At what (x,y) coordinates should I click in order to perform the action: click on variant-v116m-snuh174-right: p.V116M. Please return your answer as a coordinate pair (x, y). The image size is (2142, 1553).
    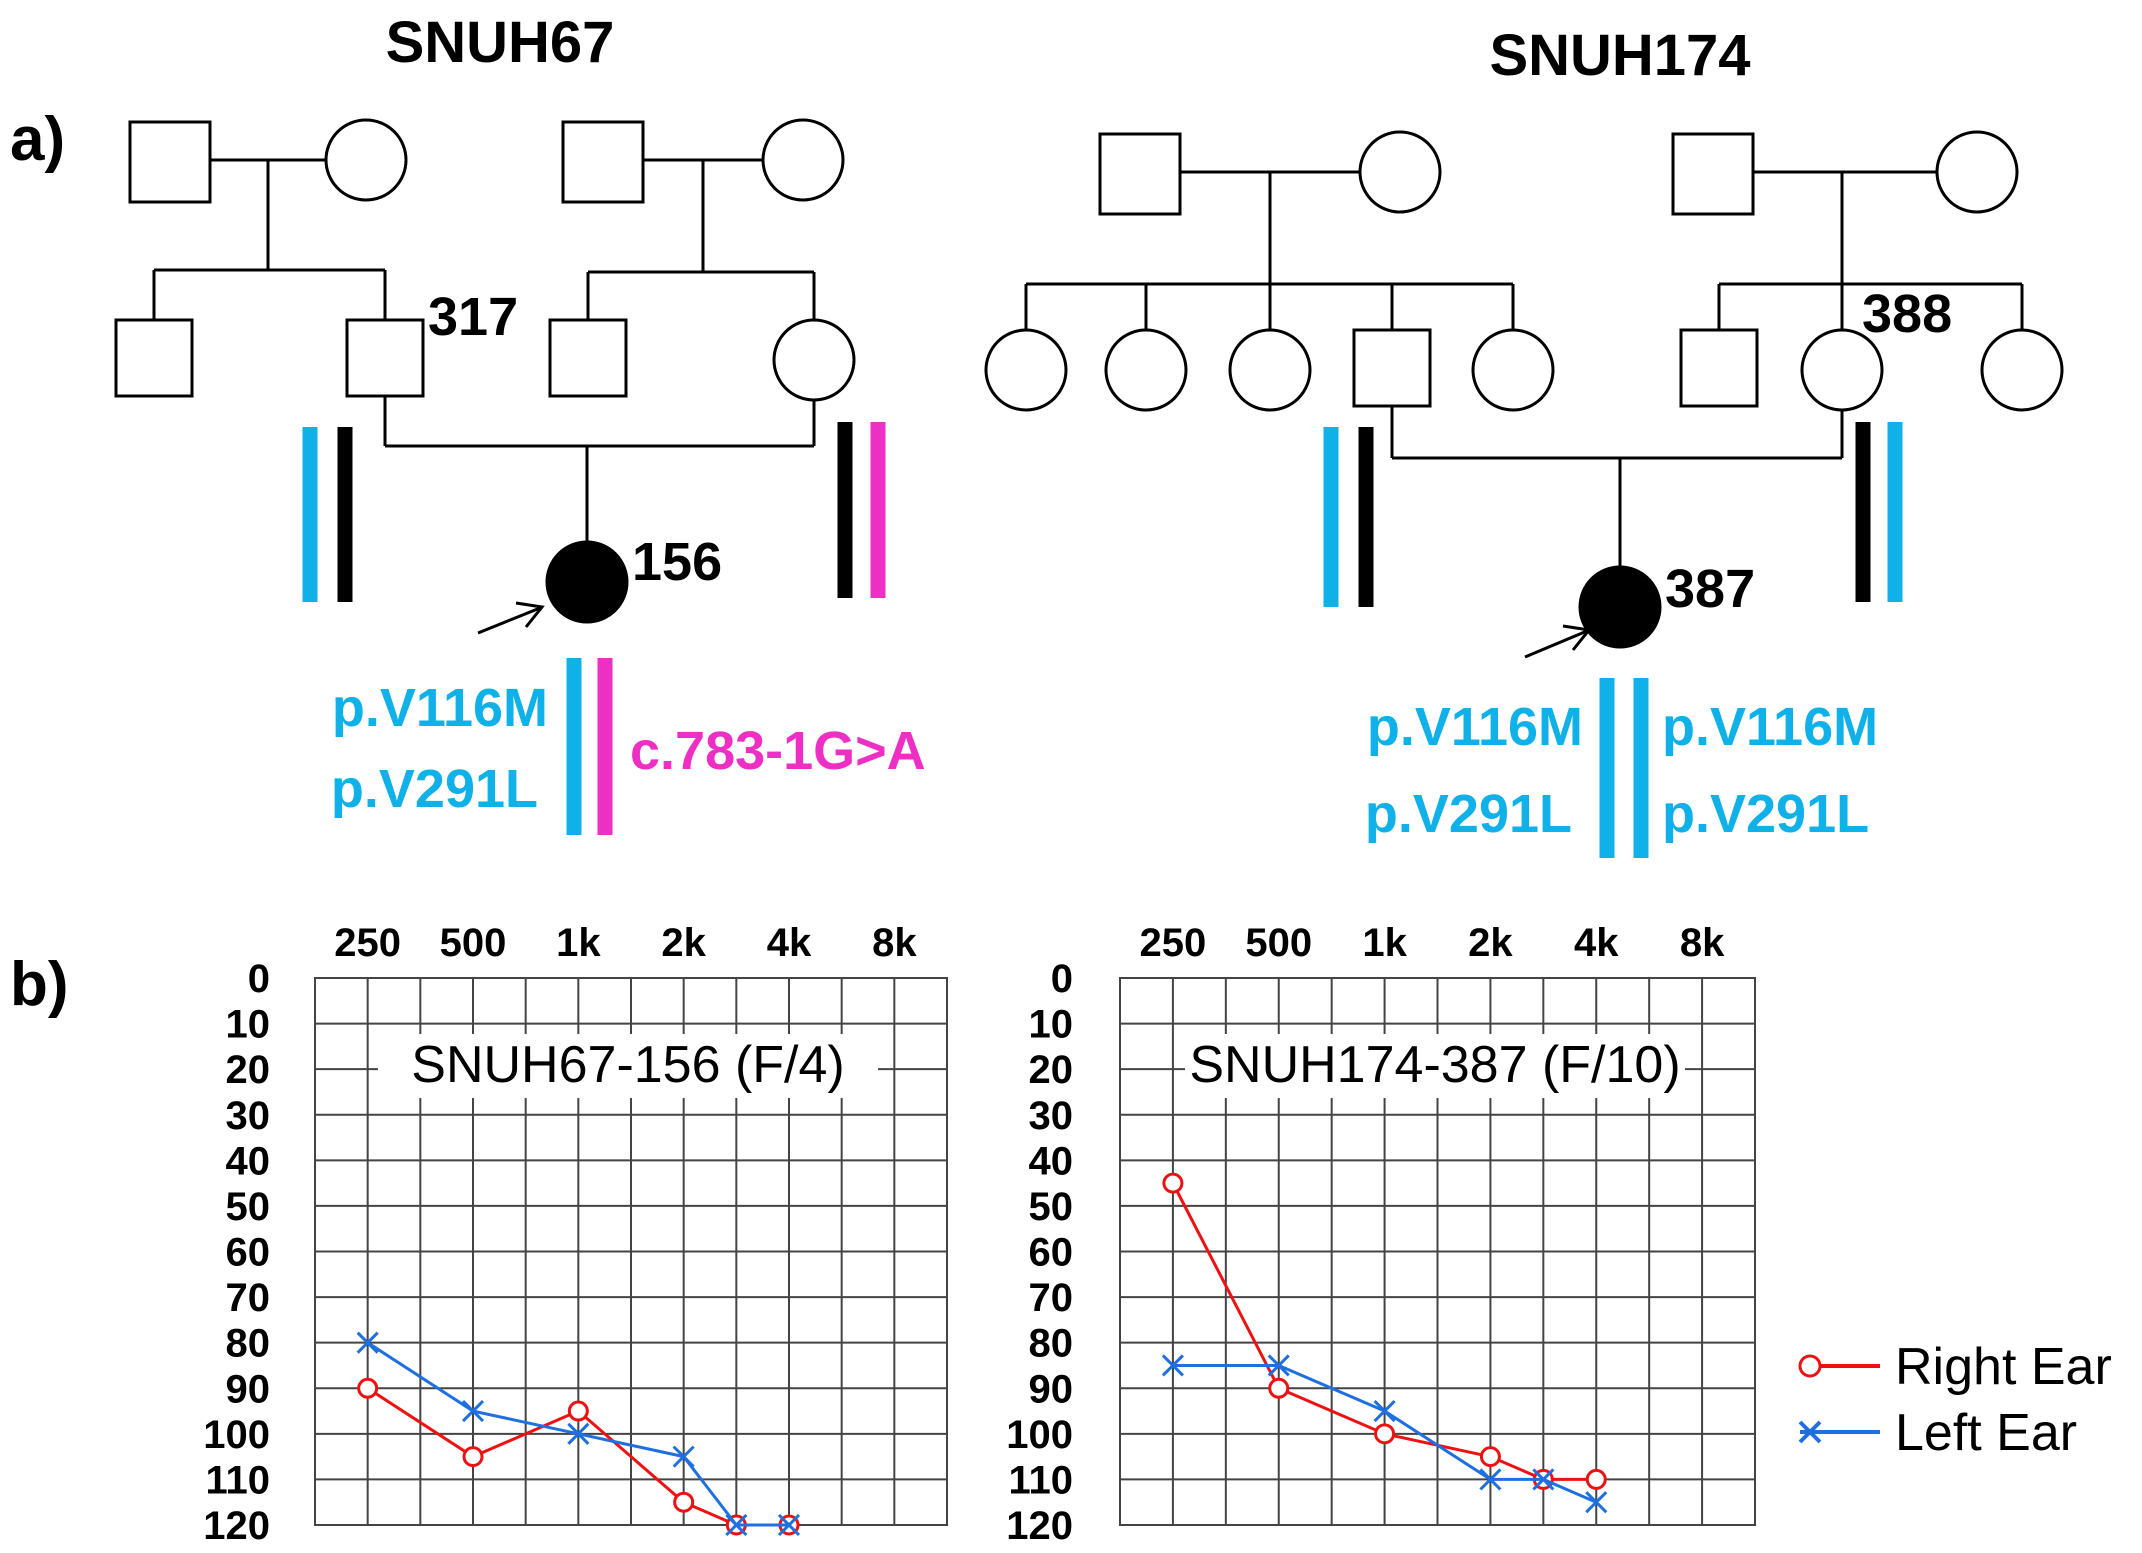
    Looking at the image, I should click on (1770, 727).